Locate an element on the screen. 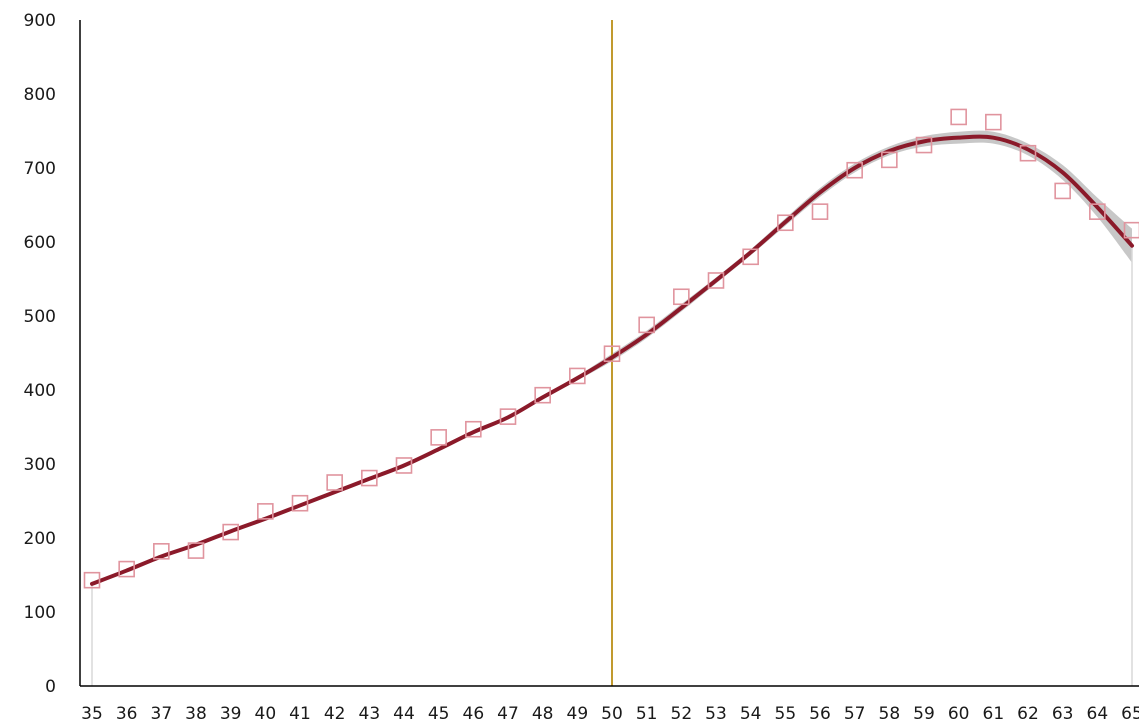 This screenshot has width=1139, height=726. x-tick-label: 38 is located at coordinates (196, 714).